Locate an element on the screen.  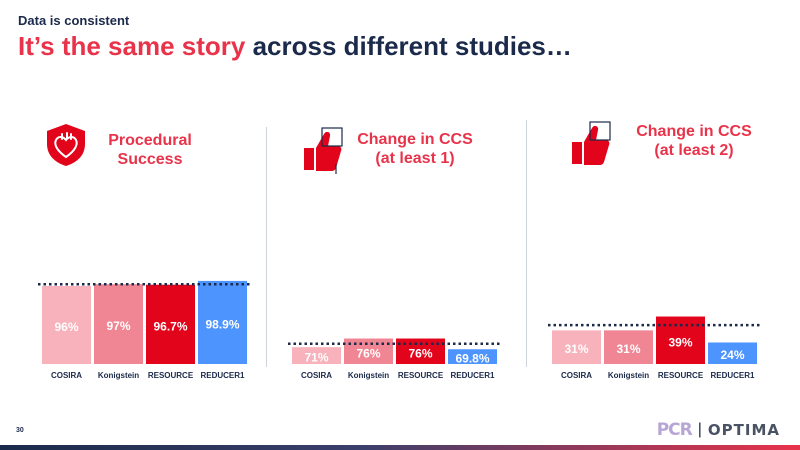
pcr-logo: PCR is located at coordinates (674, 430).